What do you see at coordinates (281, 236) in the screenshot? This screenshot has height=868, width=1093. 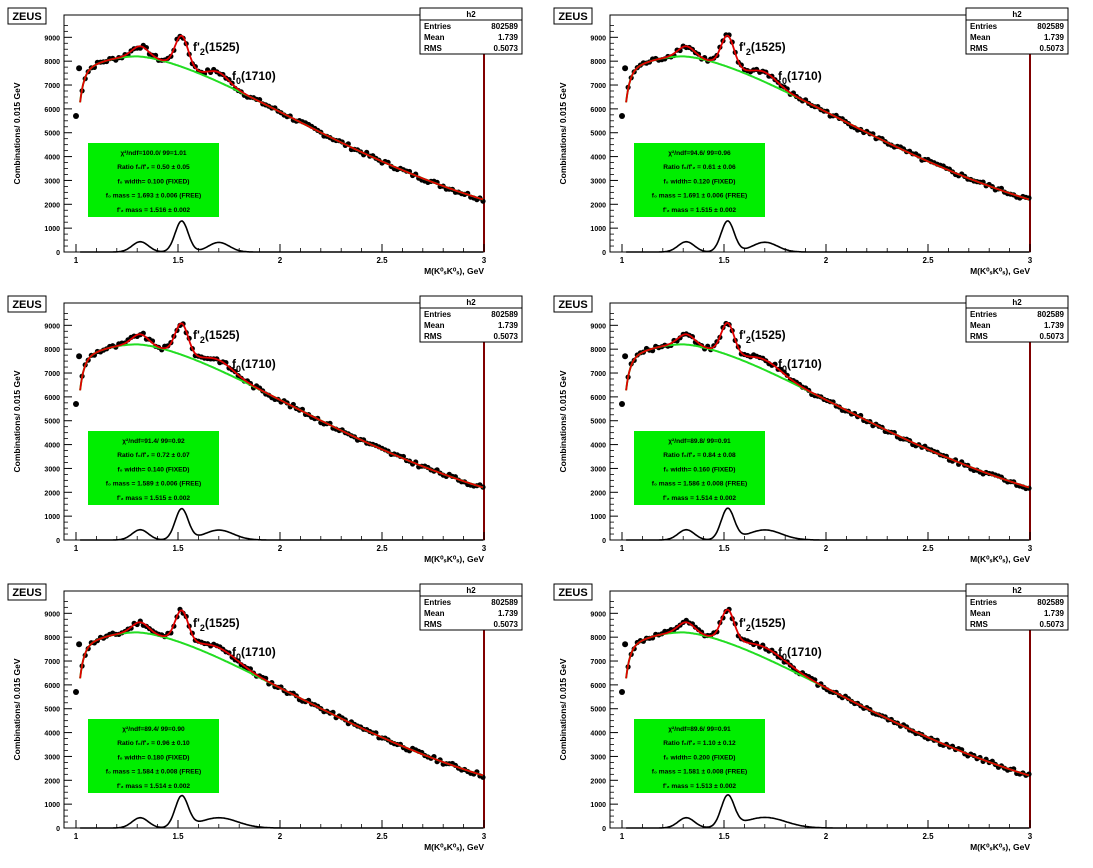 I see `resonance-components` at bounding box center [281, 236].